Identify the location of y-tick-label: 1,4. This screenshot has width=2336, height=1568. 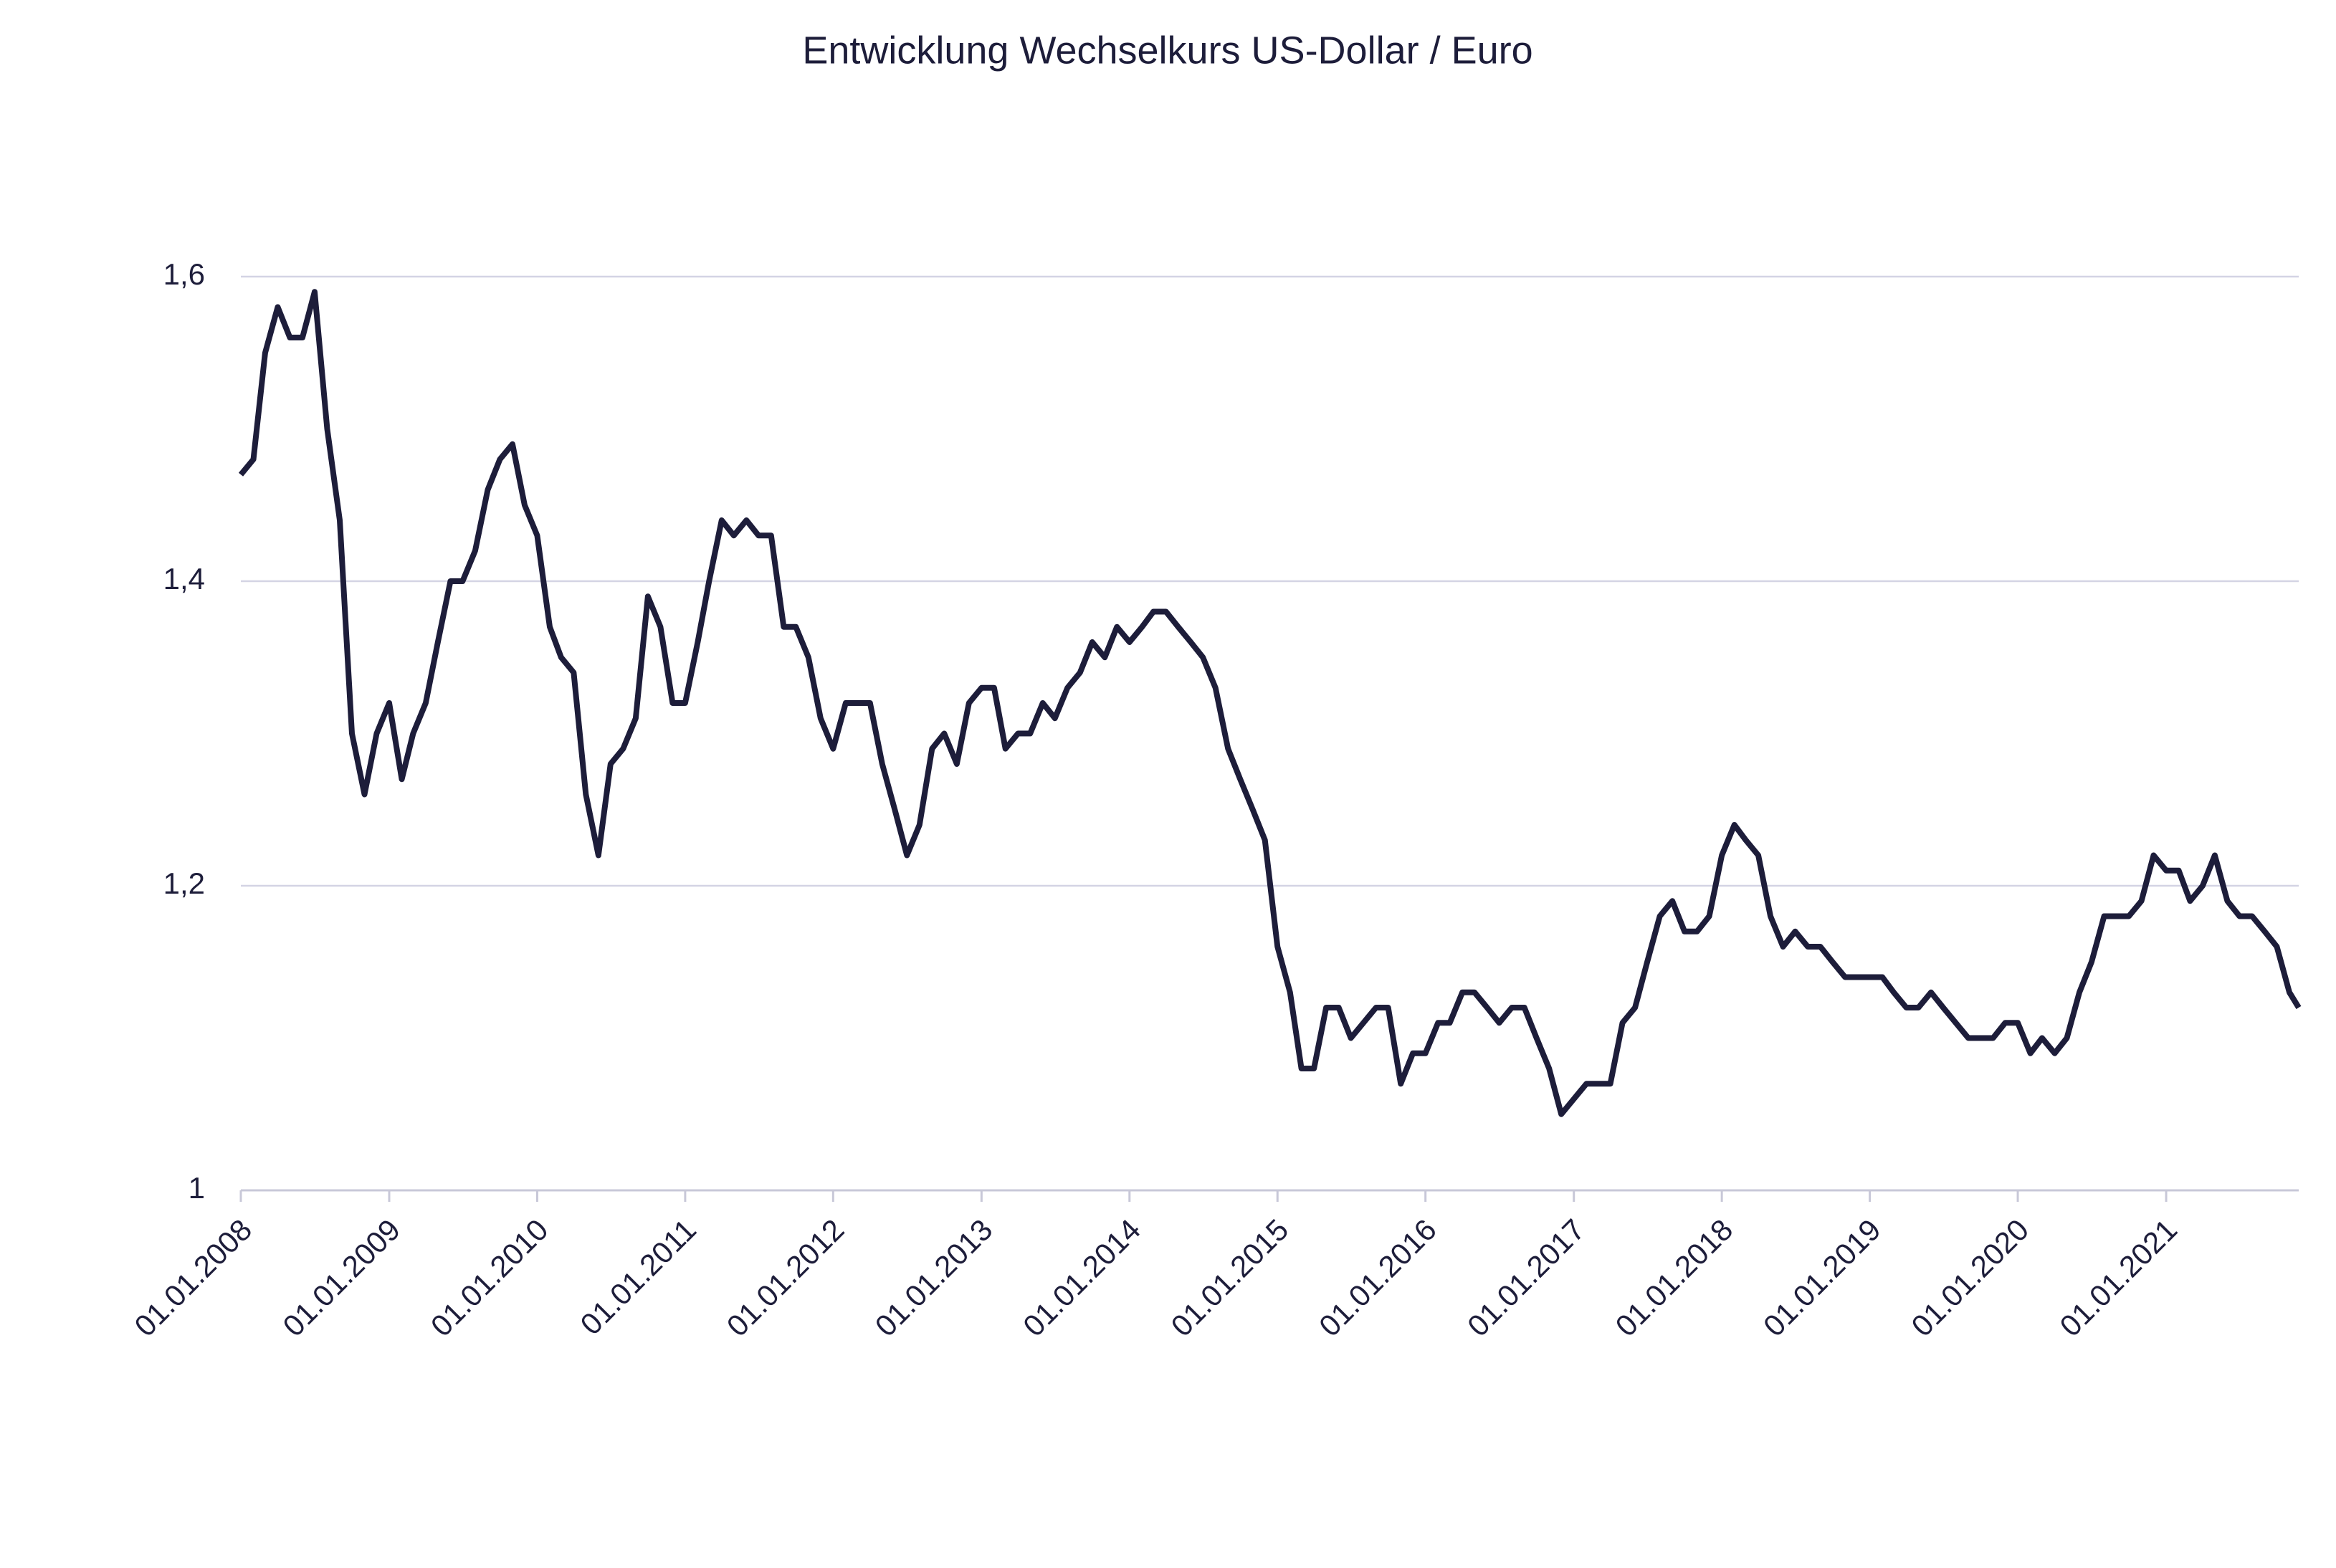
(184, 579).